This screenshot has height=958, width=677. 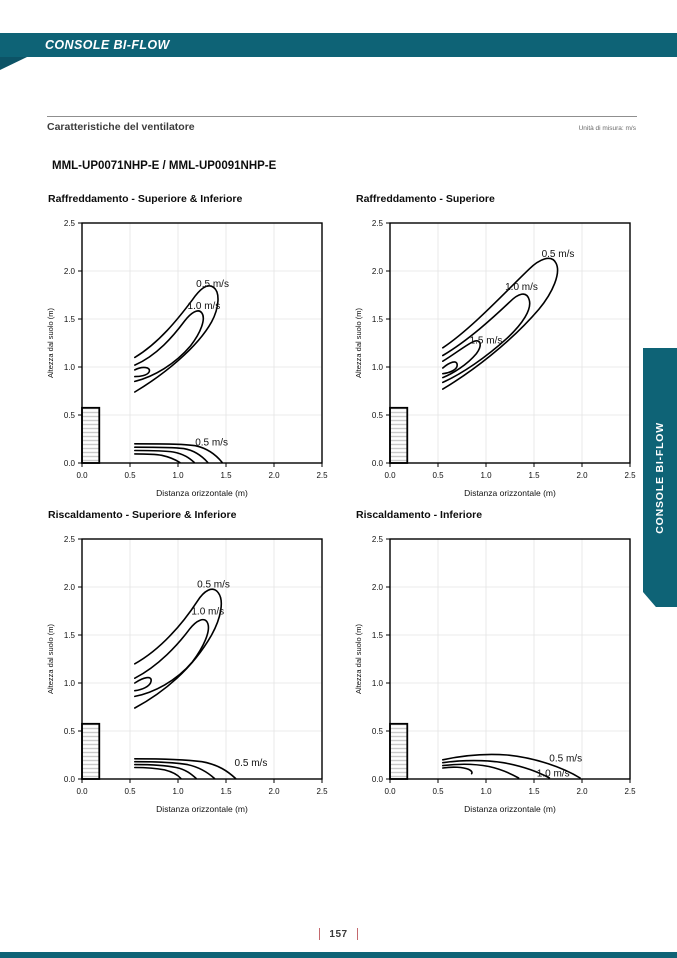 What do you see at coordinates (419, 515) in the screenshot?
I see `chart-title: Riscaldamento - Inferiore` at bounding box center [419, 515].